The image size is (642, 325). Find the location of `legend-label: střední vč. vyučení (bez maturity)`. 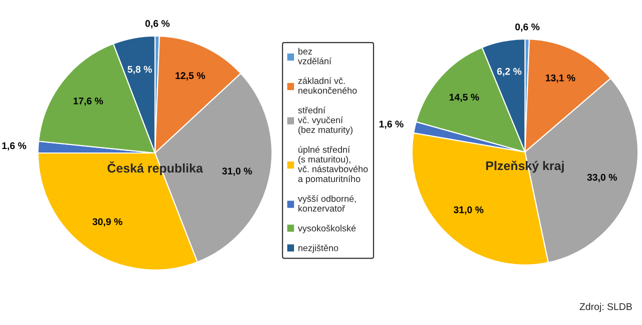

legend-label: střední vč. vyučení (bez maturity) is located at coordinates (325, 120).